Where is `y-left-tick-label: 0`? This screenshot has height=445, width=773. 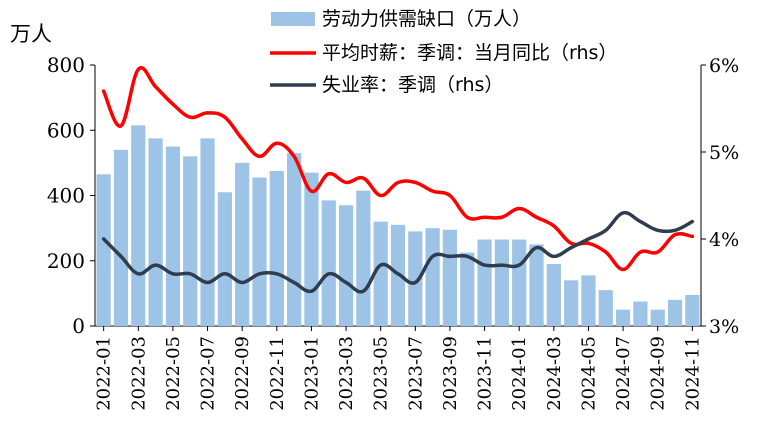
y-left-tick-label: 0 is located at coordinates (78, 326).